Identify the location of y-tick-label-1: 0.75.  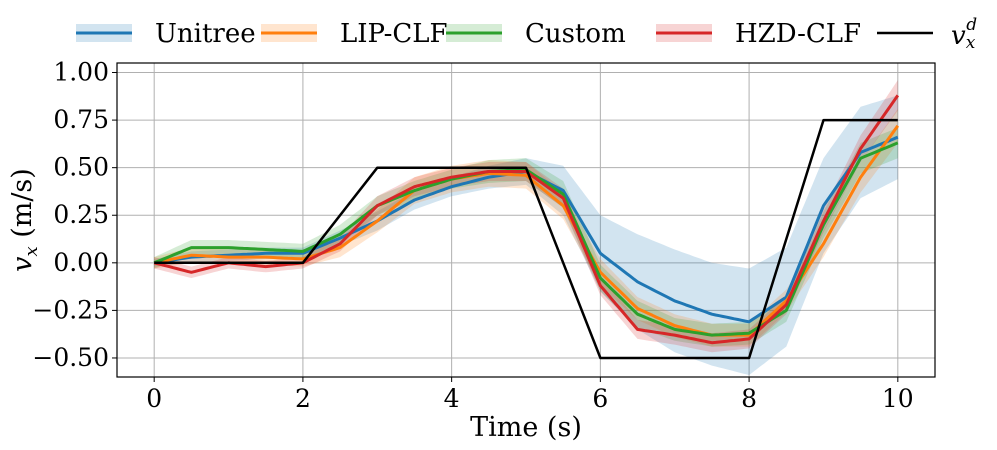
(81, 119).